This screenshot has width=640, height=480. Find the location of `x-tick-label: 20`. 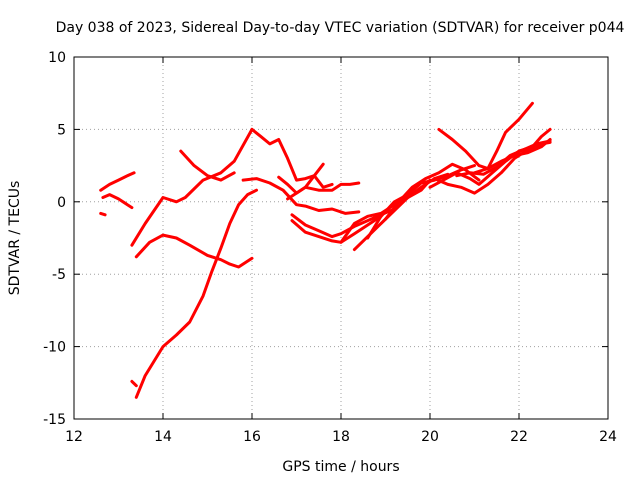

x-tick-label: 20 is located at coordinates (430, 437).